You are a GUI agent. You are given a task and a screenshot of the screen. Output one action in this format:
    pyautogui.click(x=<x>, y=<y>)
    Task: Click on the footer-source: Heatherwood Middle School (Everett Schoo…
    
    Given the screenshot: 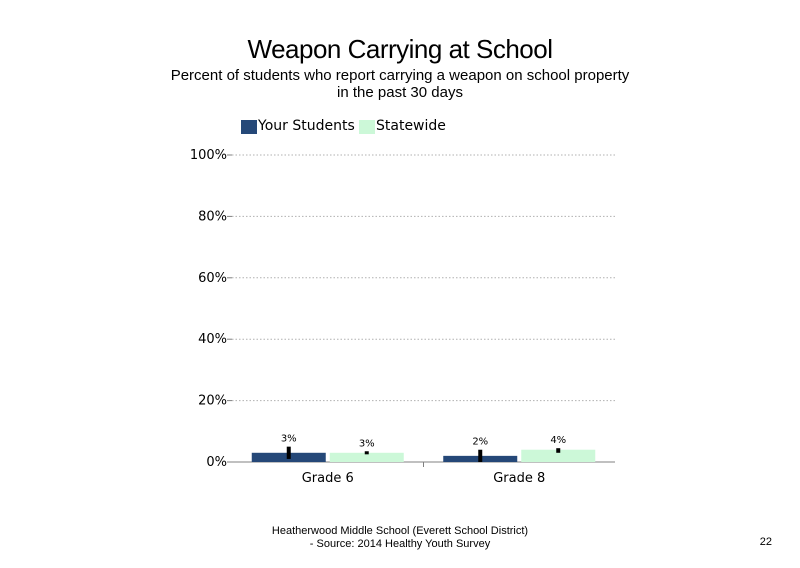 What is the action you would take?
    pyautogui.click(x=400, y=538)
    